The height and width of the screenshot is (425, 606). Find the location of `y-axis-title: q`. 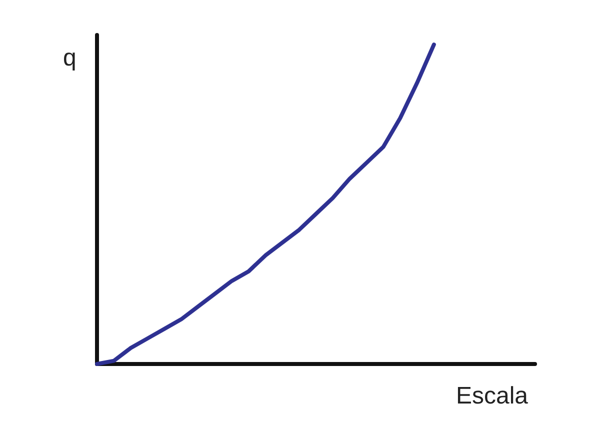

y-axis-title: q is located at coordinates (69, 58).